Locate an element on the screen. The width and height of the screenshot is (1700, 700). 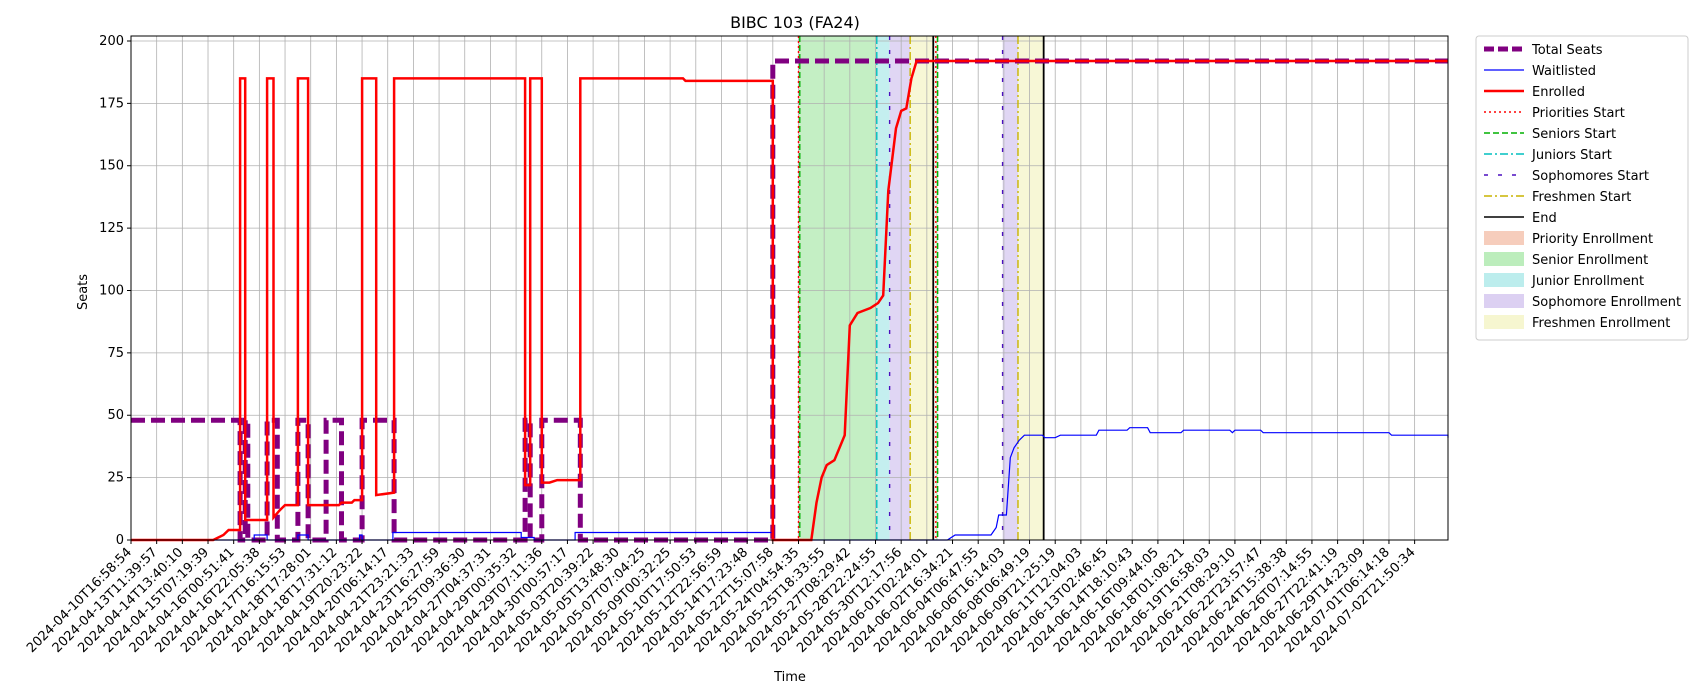
legend-label-freshmen-enrollment: Freshmen Enrollment is located at coordinates (1601, 323).